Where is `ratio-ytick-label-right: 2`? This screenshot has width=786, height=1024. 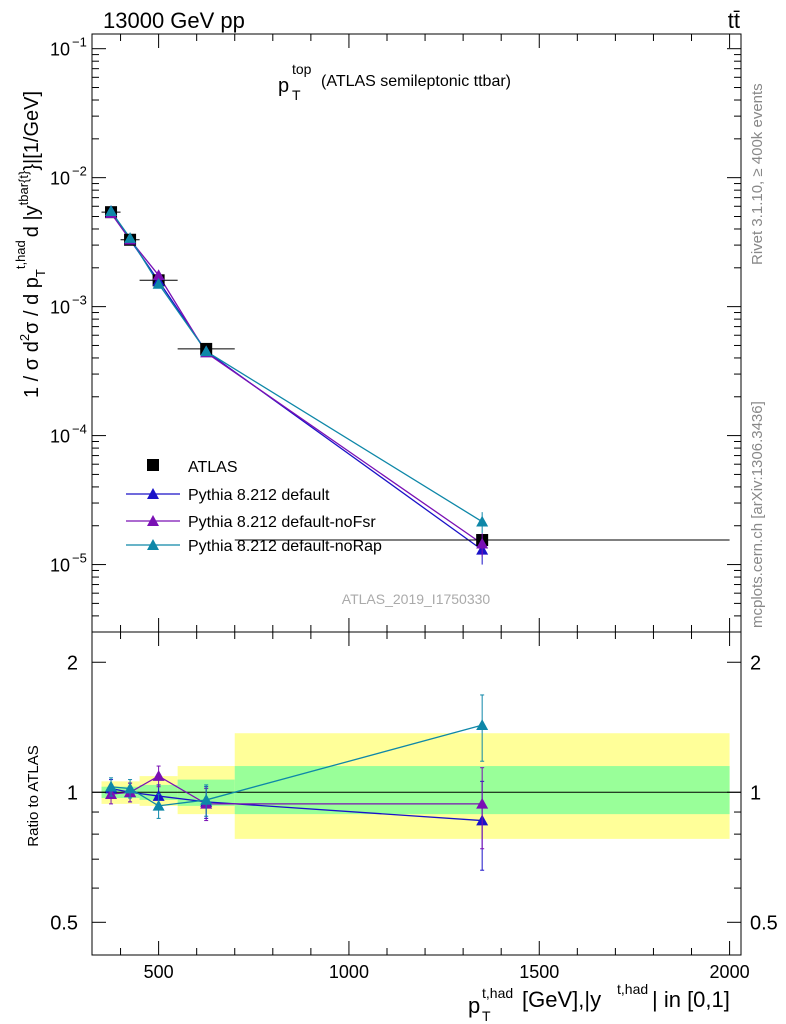 ratio-ytick-label-right: 2 is located at coordinates (755, 663).